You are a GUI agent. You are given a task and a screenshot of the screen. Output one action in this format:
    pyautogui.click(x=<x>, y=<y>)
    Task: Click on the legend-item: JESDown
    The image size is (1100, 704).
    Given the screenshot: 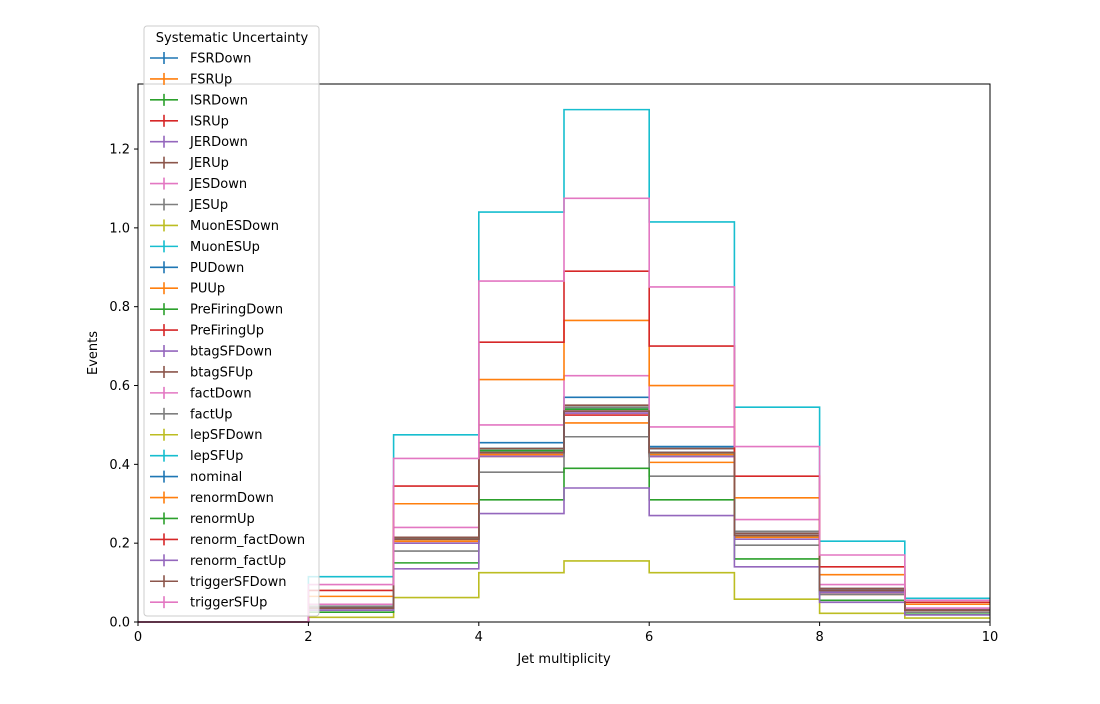 What is the action you would take?
    pyautogui.click(x=198, y=184)
    